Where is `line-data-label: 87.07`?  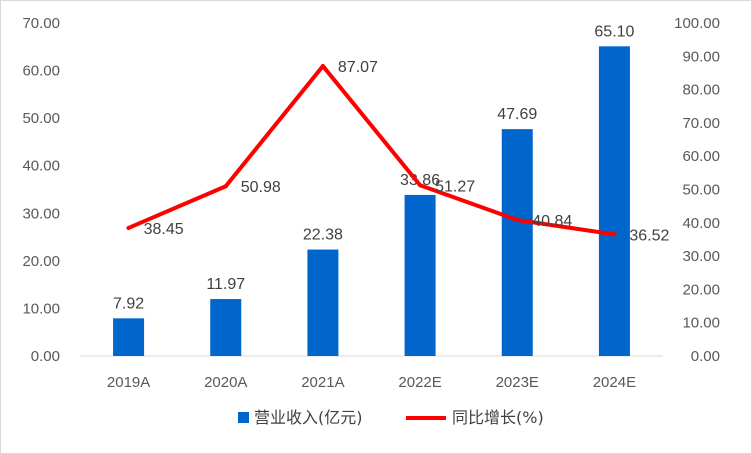
line-data-label: 87.07 is located at coordinates (358, 67).